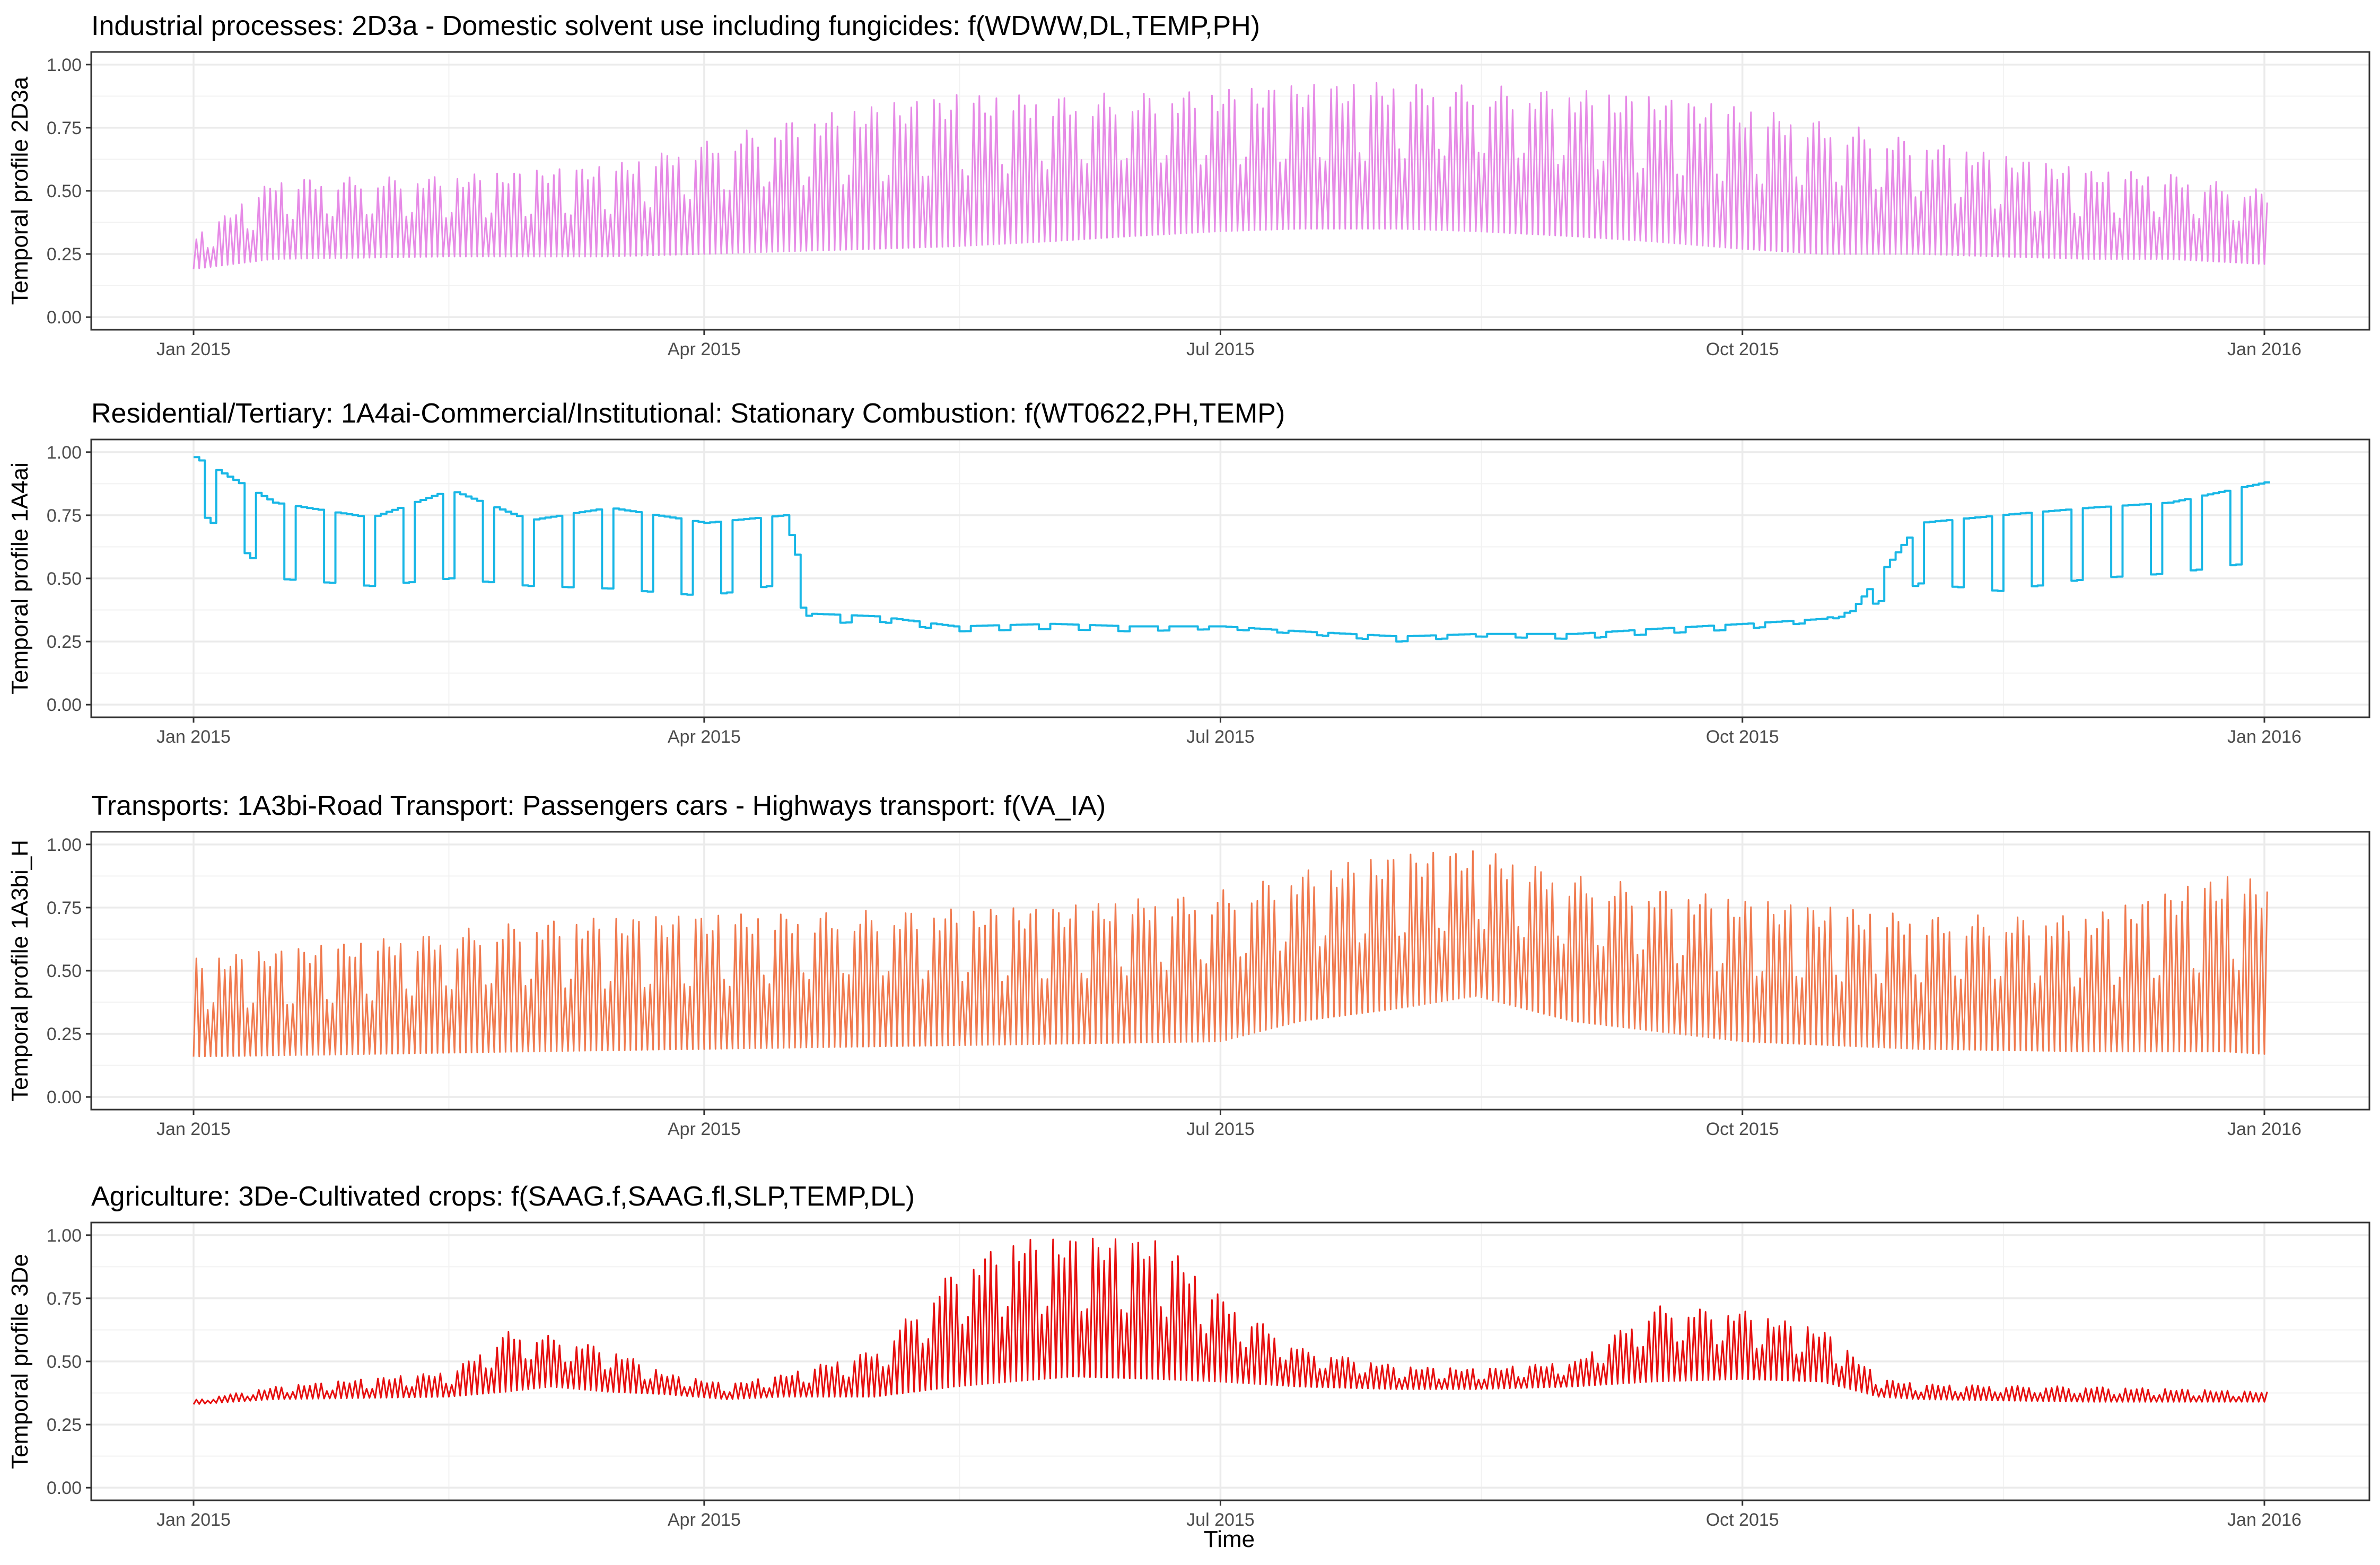 The image size is (2380, 1565). Describe the element at coordinates (20, 191) in the screenshot. I see `y-axis-label: Temporal profile 2D3a` at that location.